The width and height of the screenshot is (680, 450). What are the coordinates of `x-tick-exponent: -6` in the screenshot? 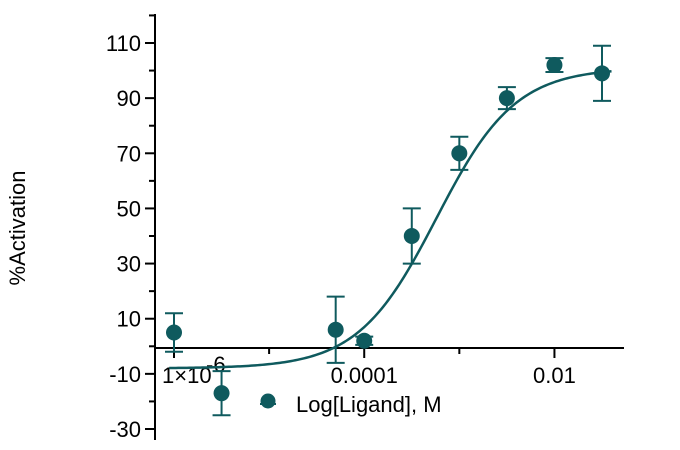 It's located at (216, 364).